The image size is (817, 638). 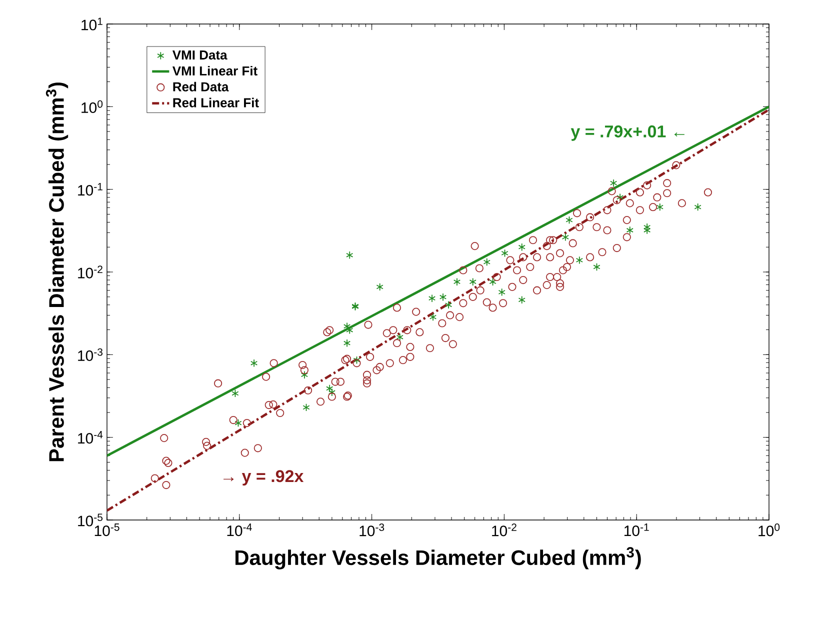 I want to click on x-tick-label: 10$^{-4}$, so click(x=239, y=530).